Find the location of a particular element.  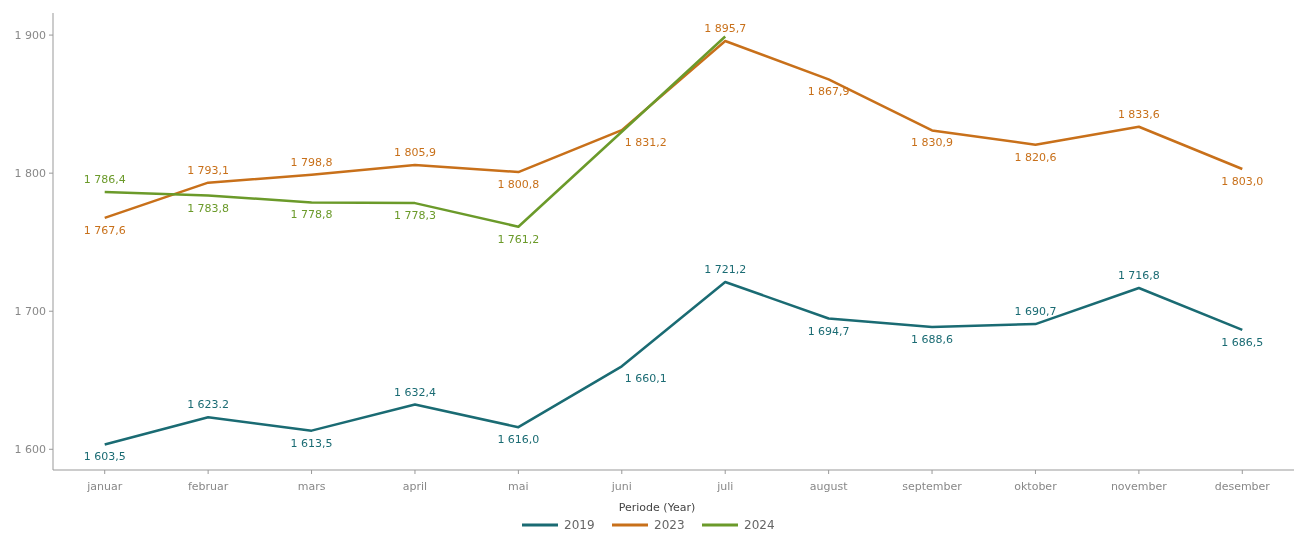

x-tick-label: desember is located at coordinates (1242, 486).